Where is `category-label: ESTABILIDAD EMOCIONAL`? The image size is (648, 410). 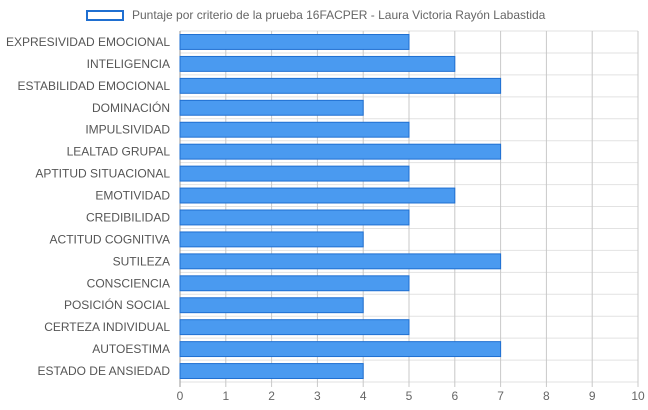 category-label: ESTABILIDAD EMOCIONAL is located at coordinates (94, 86).